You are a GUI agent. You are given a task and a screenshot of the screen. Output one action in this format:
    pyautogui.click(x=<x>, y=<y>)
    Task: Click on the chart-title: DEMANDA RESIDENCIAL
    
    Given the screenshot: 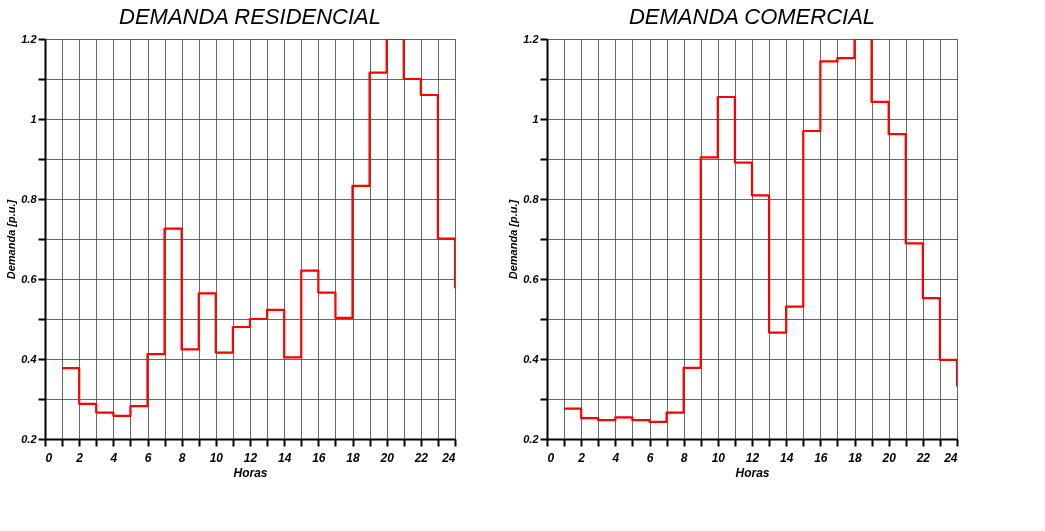 What is the action you would take?
    pyautogui.click(x=250, y=16)
    